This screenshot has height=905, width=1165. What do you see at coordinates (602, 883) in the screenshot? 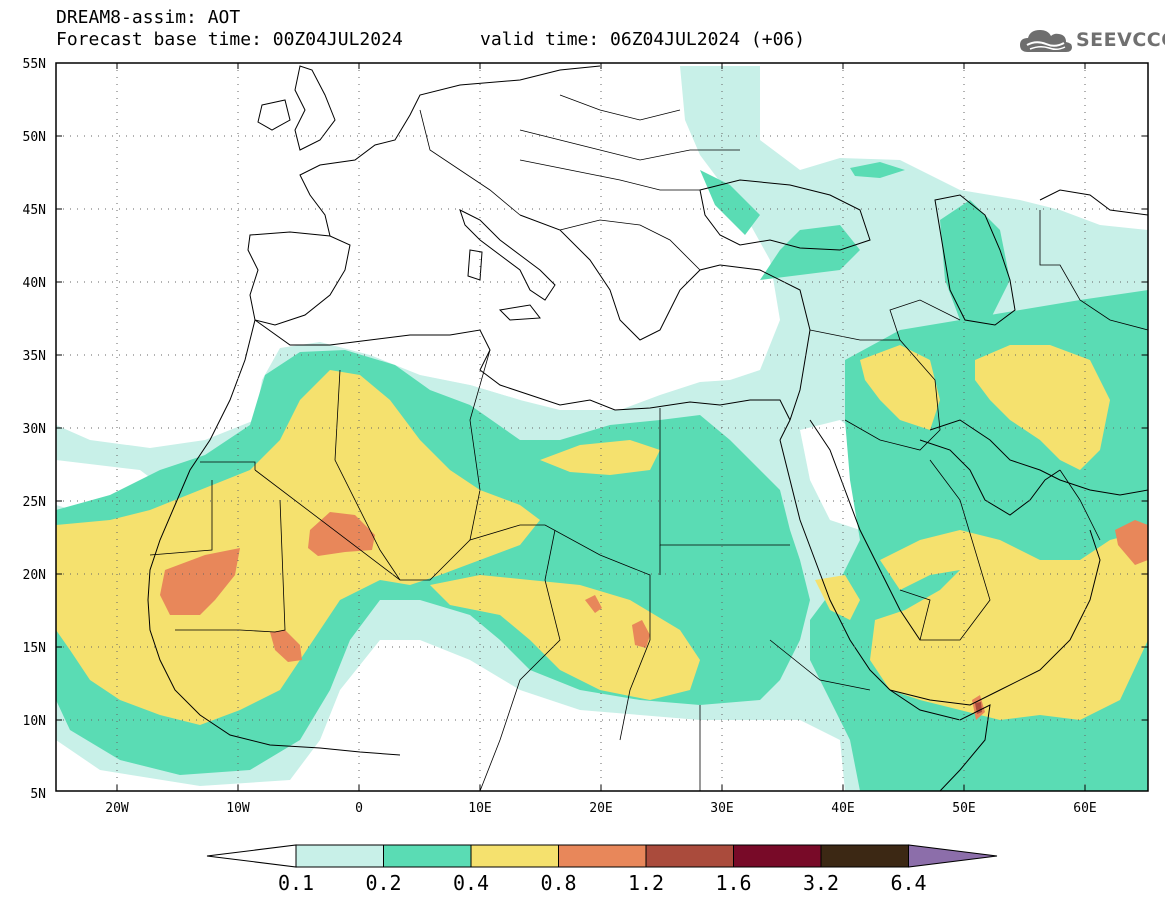
I see `colorbar-labels: 0.1 0.2 0.4 0.8 1.2 1.6 3.2 6.4` at bounding box center [602, 883].